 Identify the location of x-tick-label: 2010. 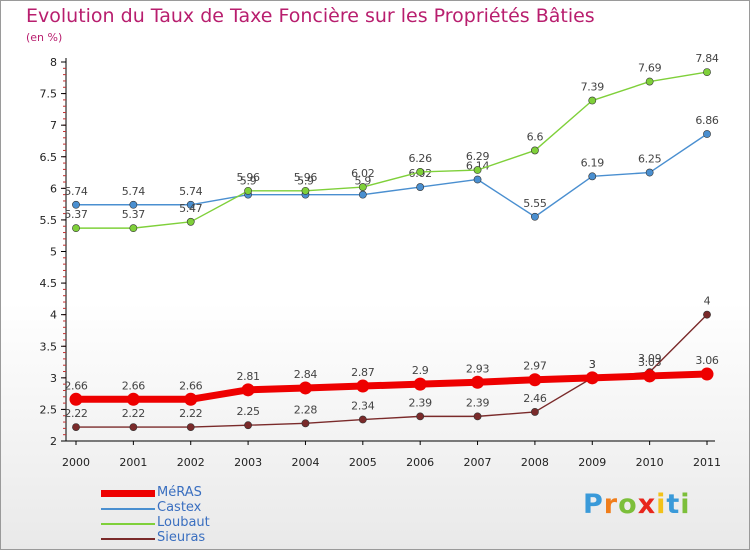
(650, 462).